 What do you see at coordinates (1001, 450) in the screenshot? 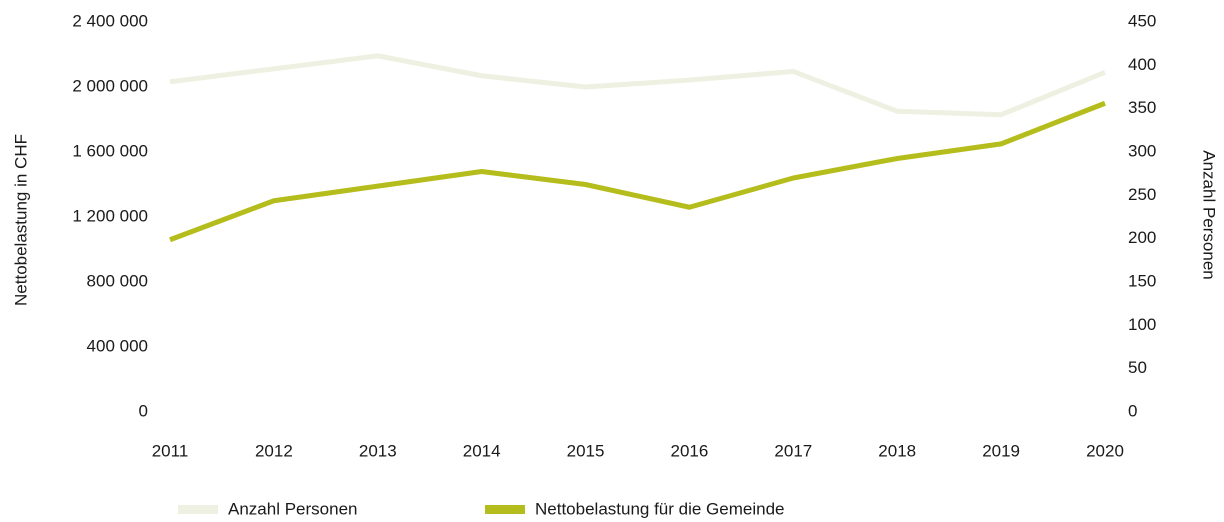
I see `x-tick-label: 2019` at bounding box center [1001, 450].